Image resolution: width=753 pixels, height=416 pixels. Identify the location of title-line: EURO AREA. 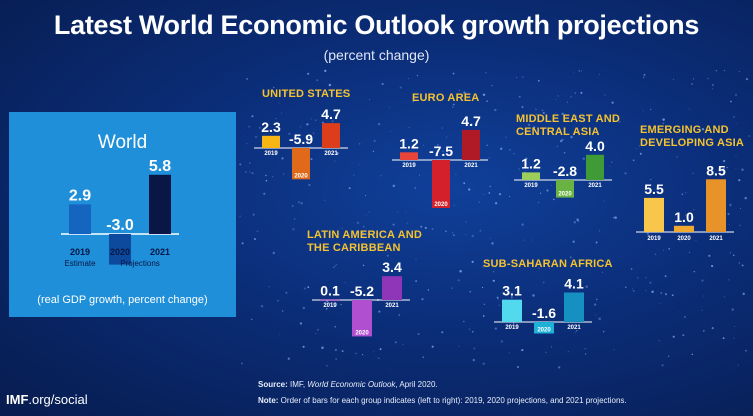
(446, 98).